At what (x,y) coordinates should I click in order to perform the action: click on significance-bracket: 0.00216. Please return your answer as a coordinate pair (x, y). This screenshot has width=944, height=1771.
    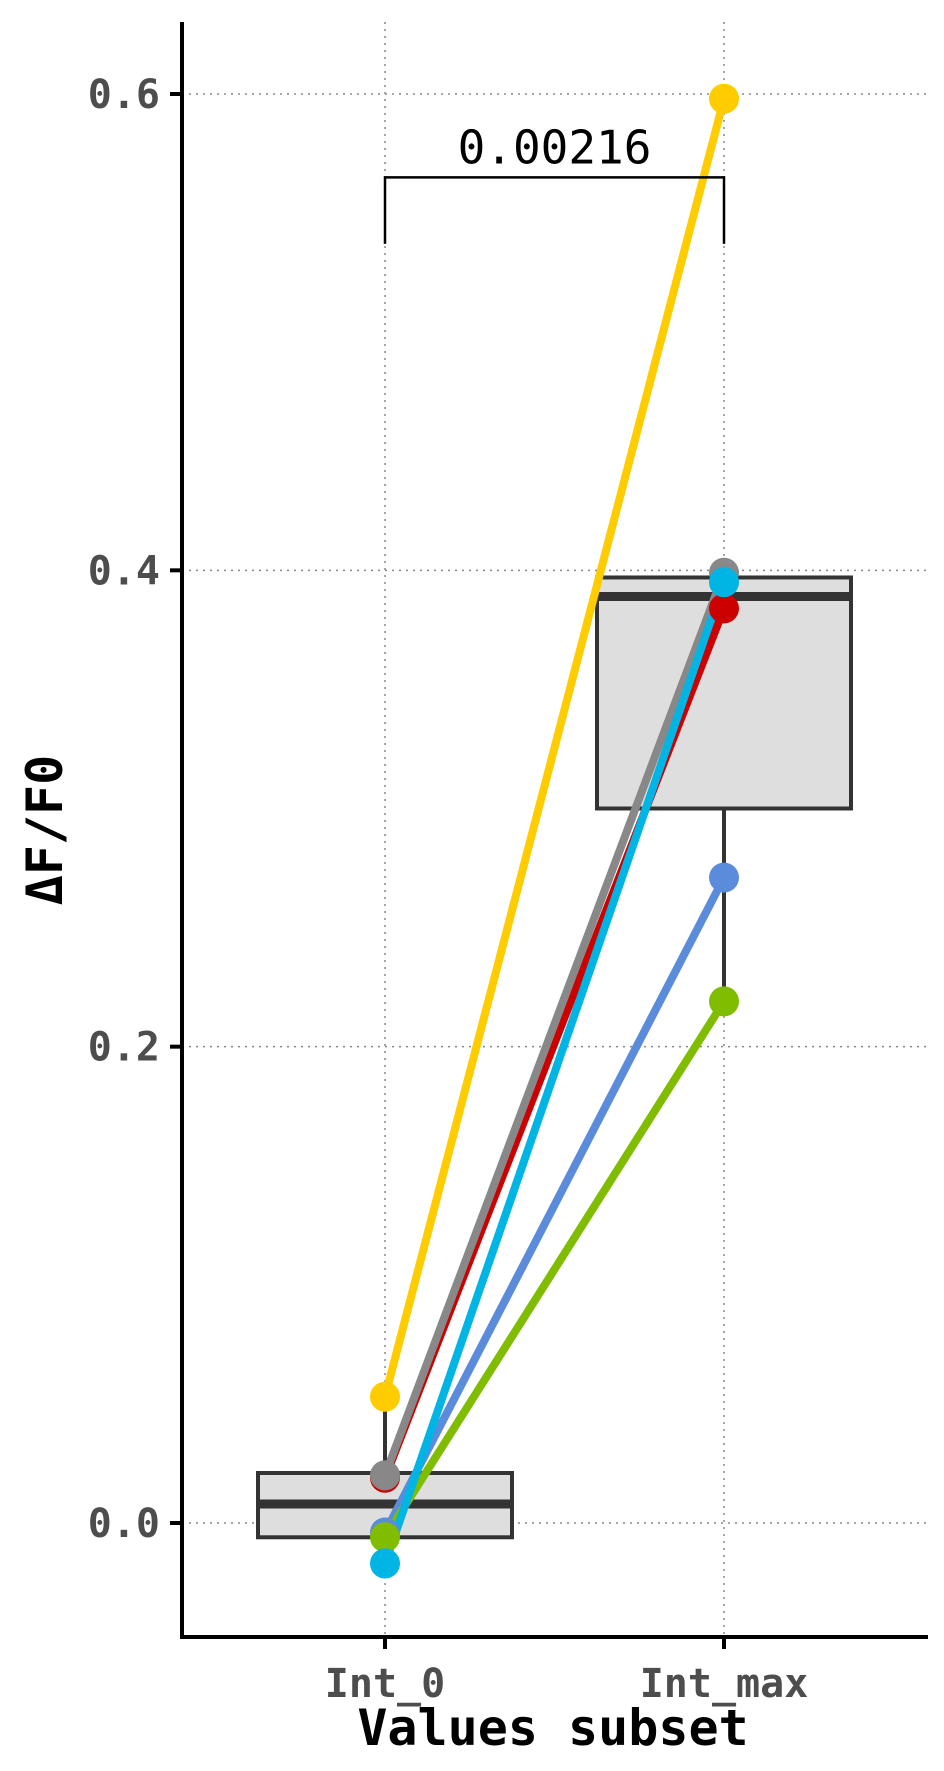
    Looking at the image, I should click on (554, 182).